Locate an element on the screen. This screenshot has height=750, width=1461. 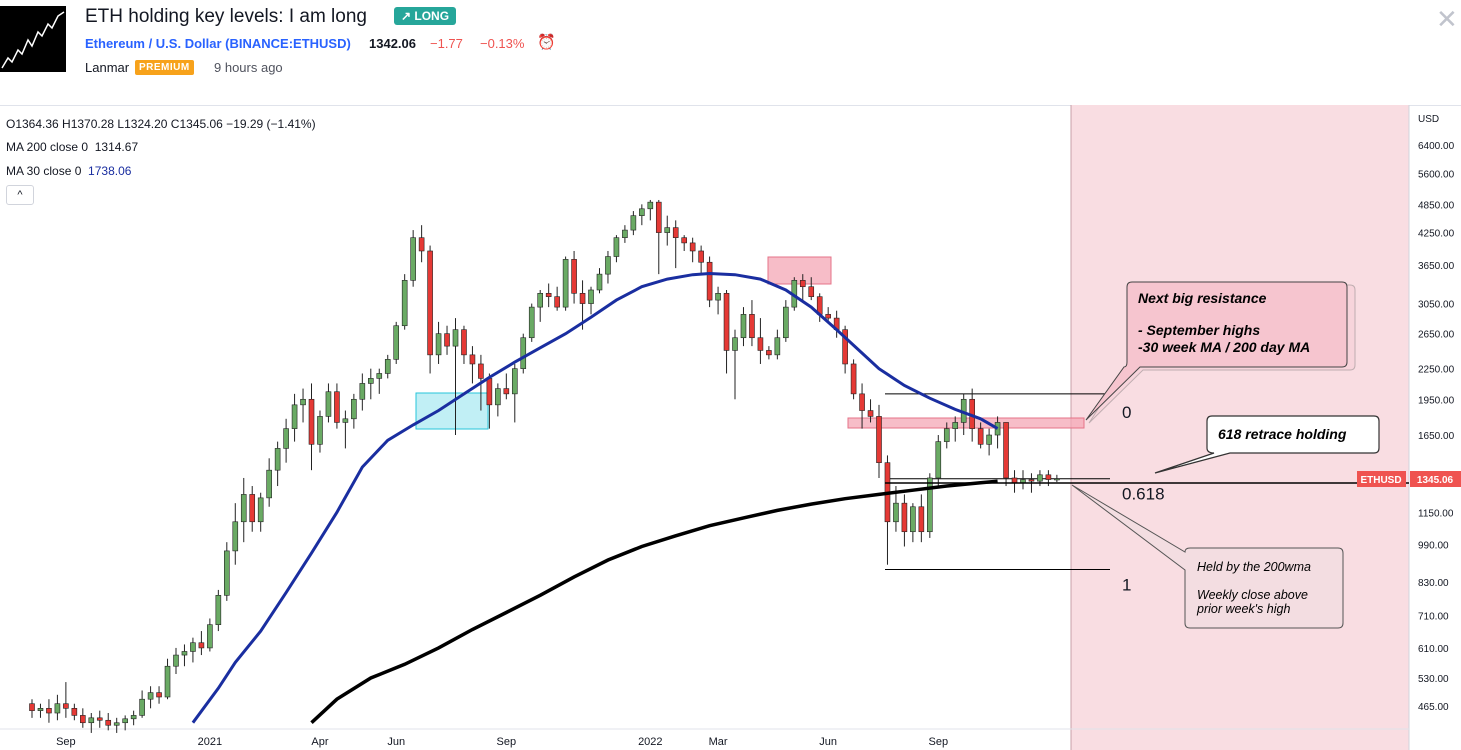
ma30-legend: MA 30 close 0 1738.06 is located at coordinates (68, 171).